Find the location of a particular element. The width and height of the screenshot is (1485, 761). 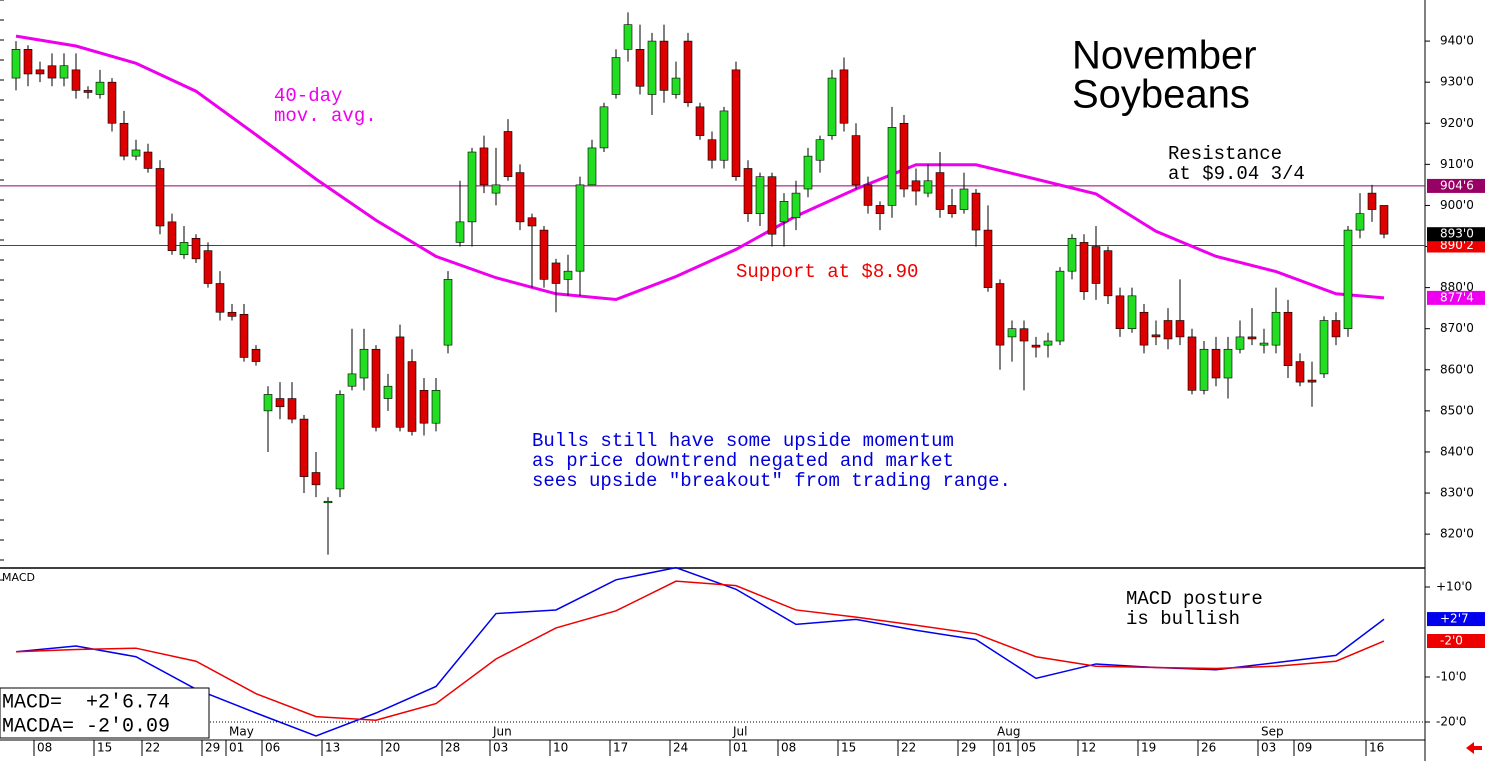

y2-tick-label: +10'0 is located at coordinates (1454, 587).